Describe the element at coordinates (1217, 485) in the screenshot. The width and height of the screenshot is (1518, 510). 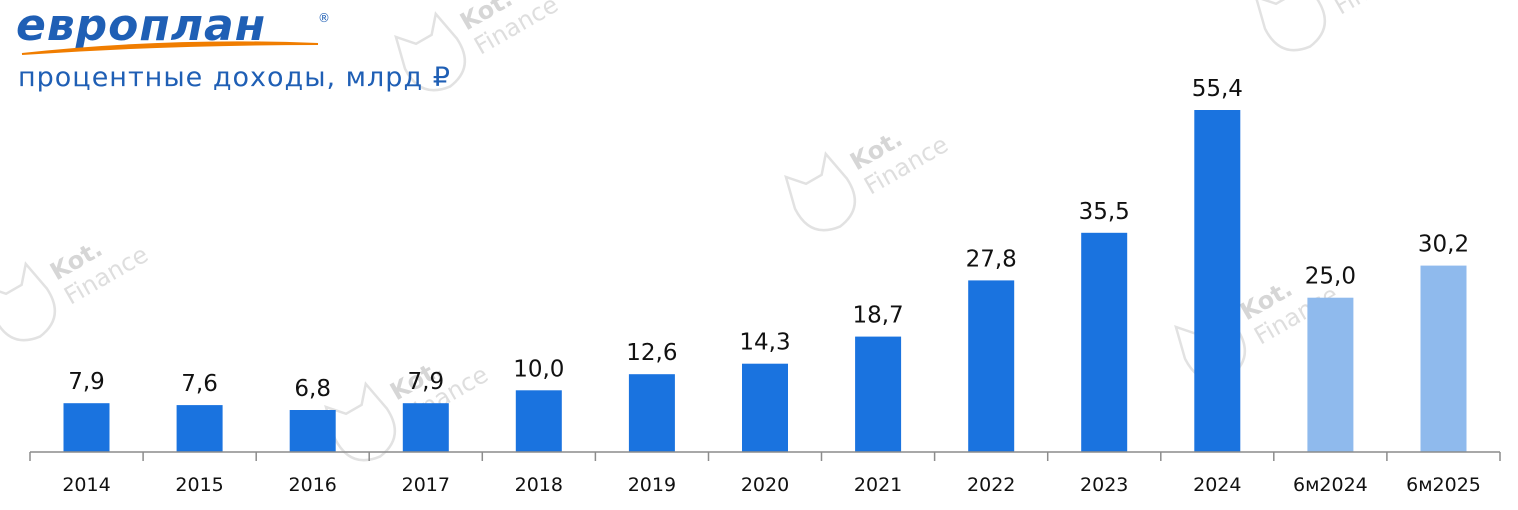
I see `tick-label-2024: 2024` at that location.